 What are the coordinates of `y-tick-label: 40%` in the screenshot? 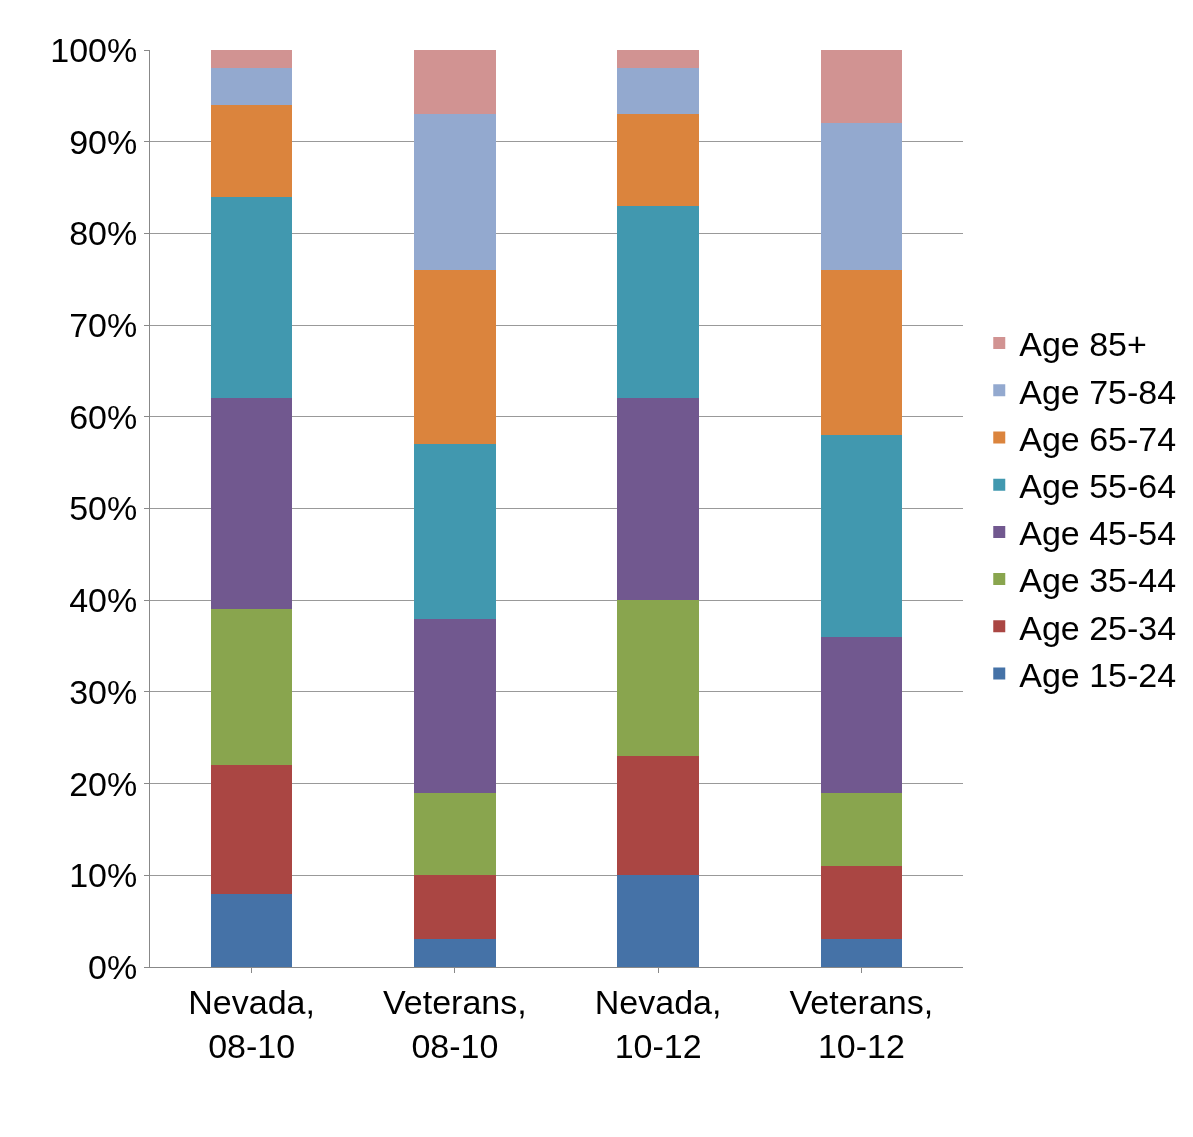 It's located at (103, 600).